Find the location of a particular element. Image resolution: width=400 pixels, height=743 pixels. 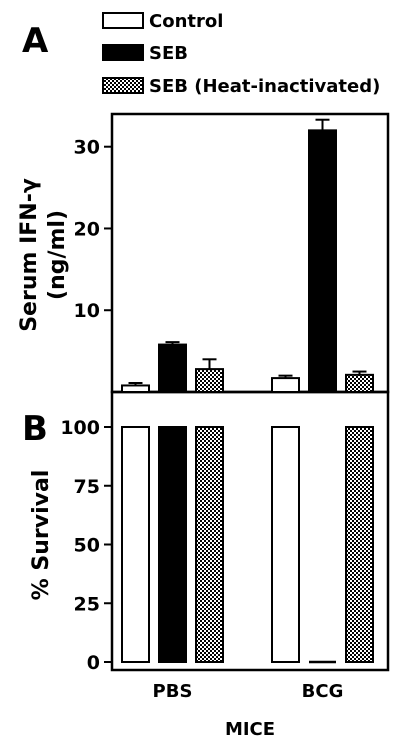

legend-swatch-seb is located at coordinates (123, 52).